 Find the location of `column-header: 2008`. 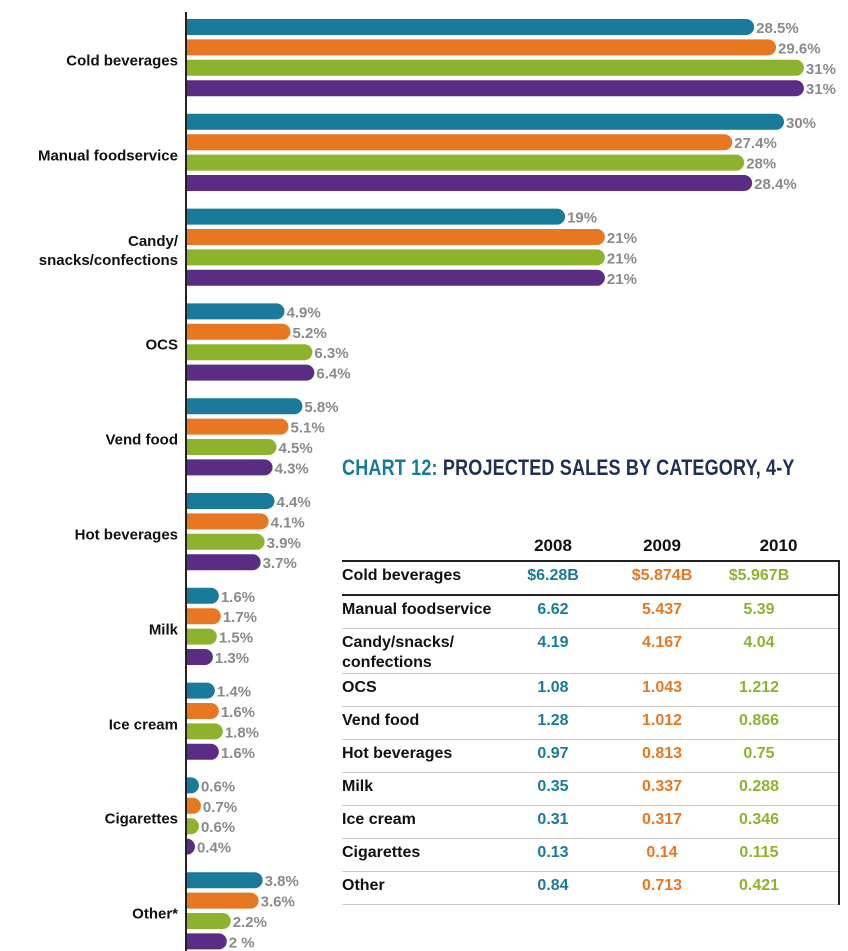

column-header: 2008 is located at coordinates (553, 547).